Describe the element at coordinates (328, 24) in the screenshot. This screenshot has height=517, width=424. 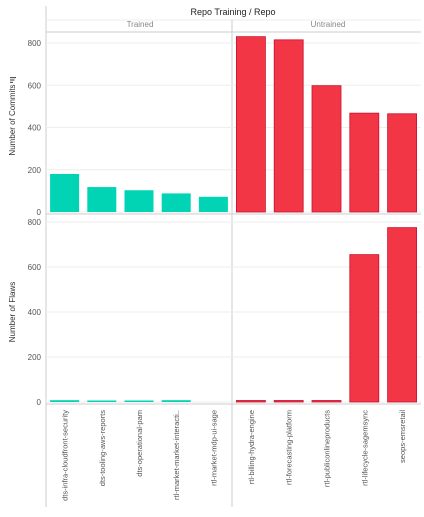
I see `group-label-untrained: Untrained` at that location.